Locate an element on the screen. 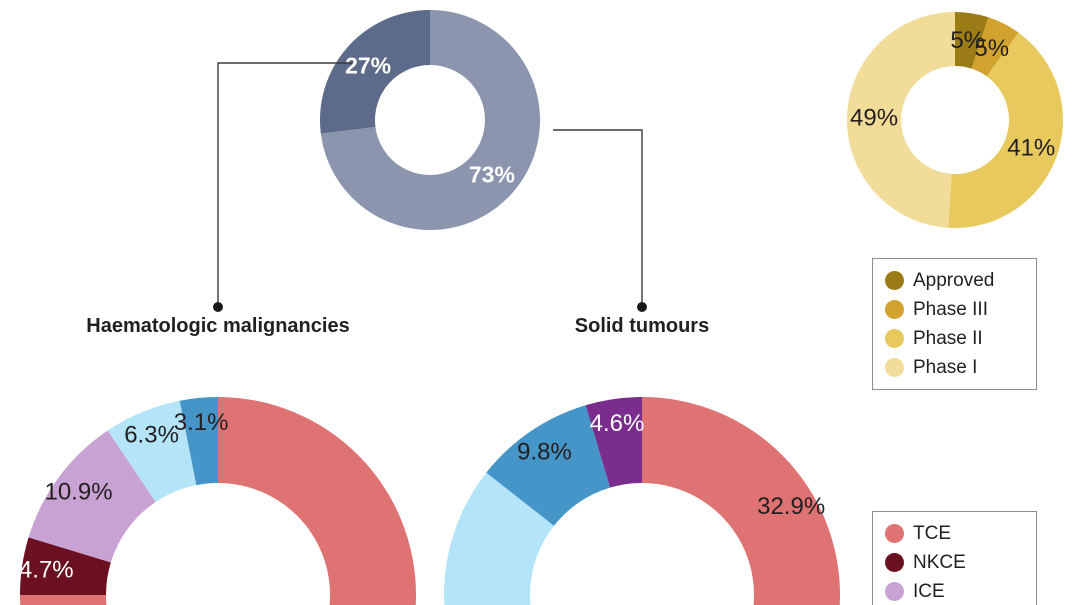 The height and width of the screenshot is (605, 1076). donut-development-phase: 5% 5% 41% 49% is located at coordinates (955, 120).